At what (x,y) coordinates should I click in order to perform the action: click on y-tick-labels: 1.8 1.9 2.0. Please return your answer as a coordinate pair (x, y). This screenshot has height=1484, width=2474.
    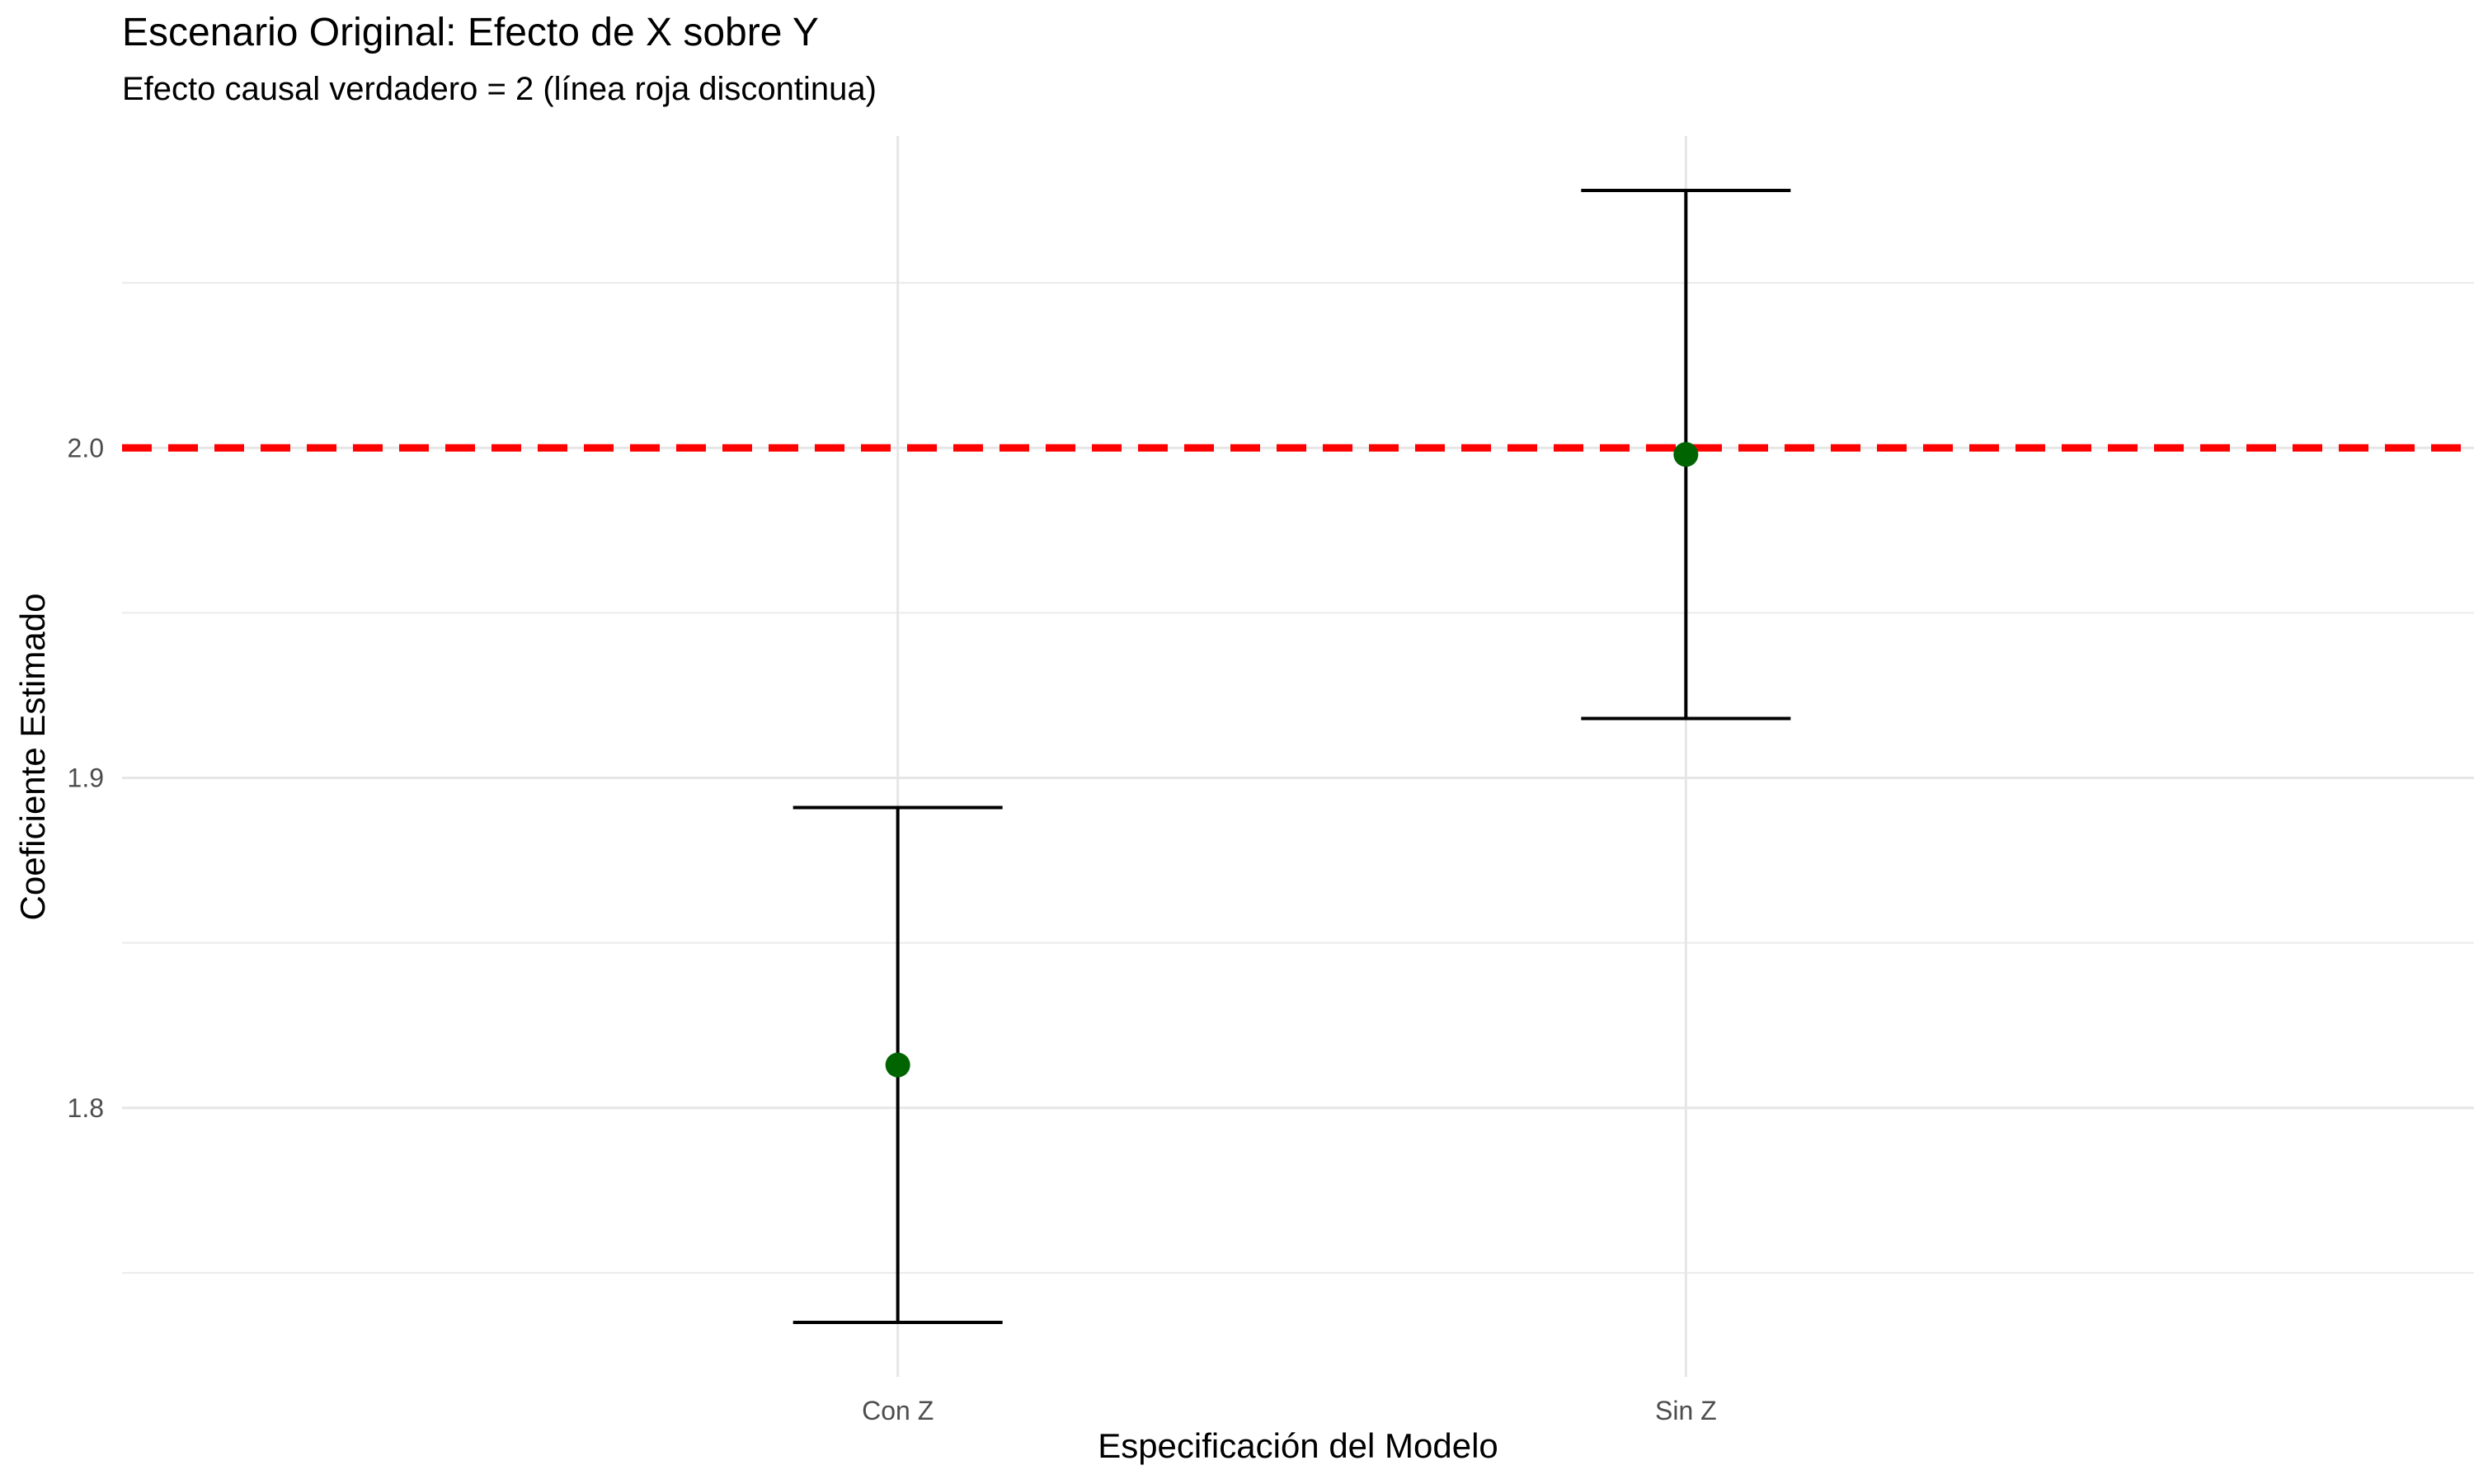
    Looking at the image, I should click on (86, 778).